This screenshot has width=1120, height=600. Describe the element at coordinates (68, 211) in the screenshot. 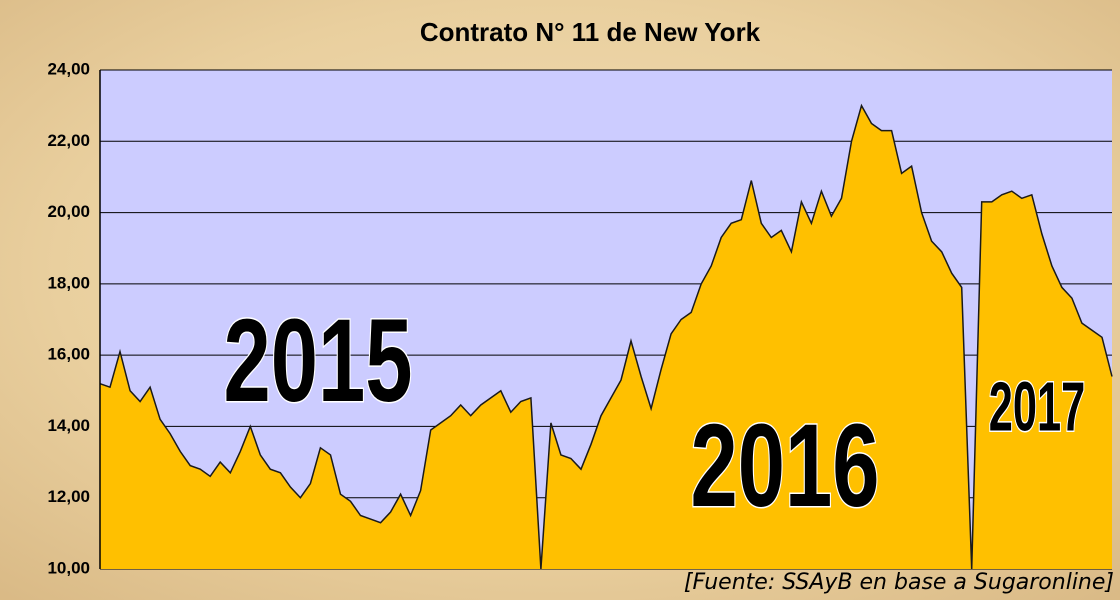

I see `y-tick-label: 20,00` at that location.